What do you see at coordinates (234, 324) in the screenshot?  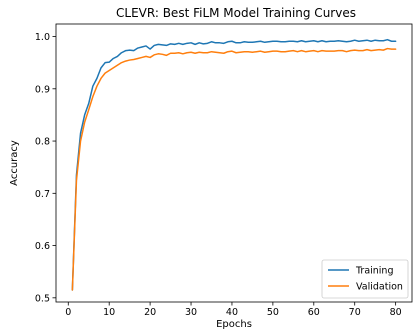 I see `x-axis-label: Epochs` at bounding box center [234, 324].